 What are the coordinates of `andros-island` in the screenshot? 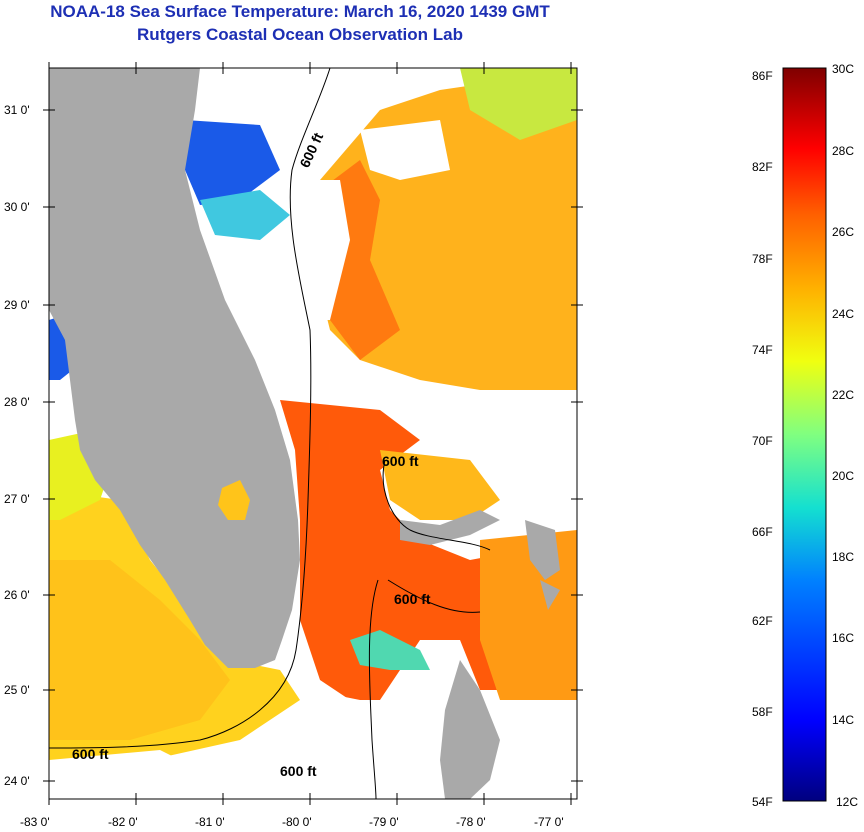 It's located at (470, 729).